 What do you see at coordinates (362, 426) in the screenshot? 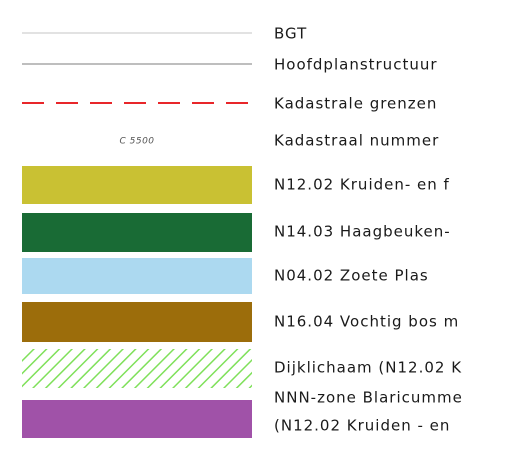
I see `legend-label: (N12.02 Kruiden - en` at bounding box center [362, 426].